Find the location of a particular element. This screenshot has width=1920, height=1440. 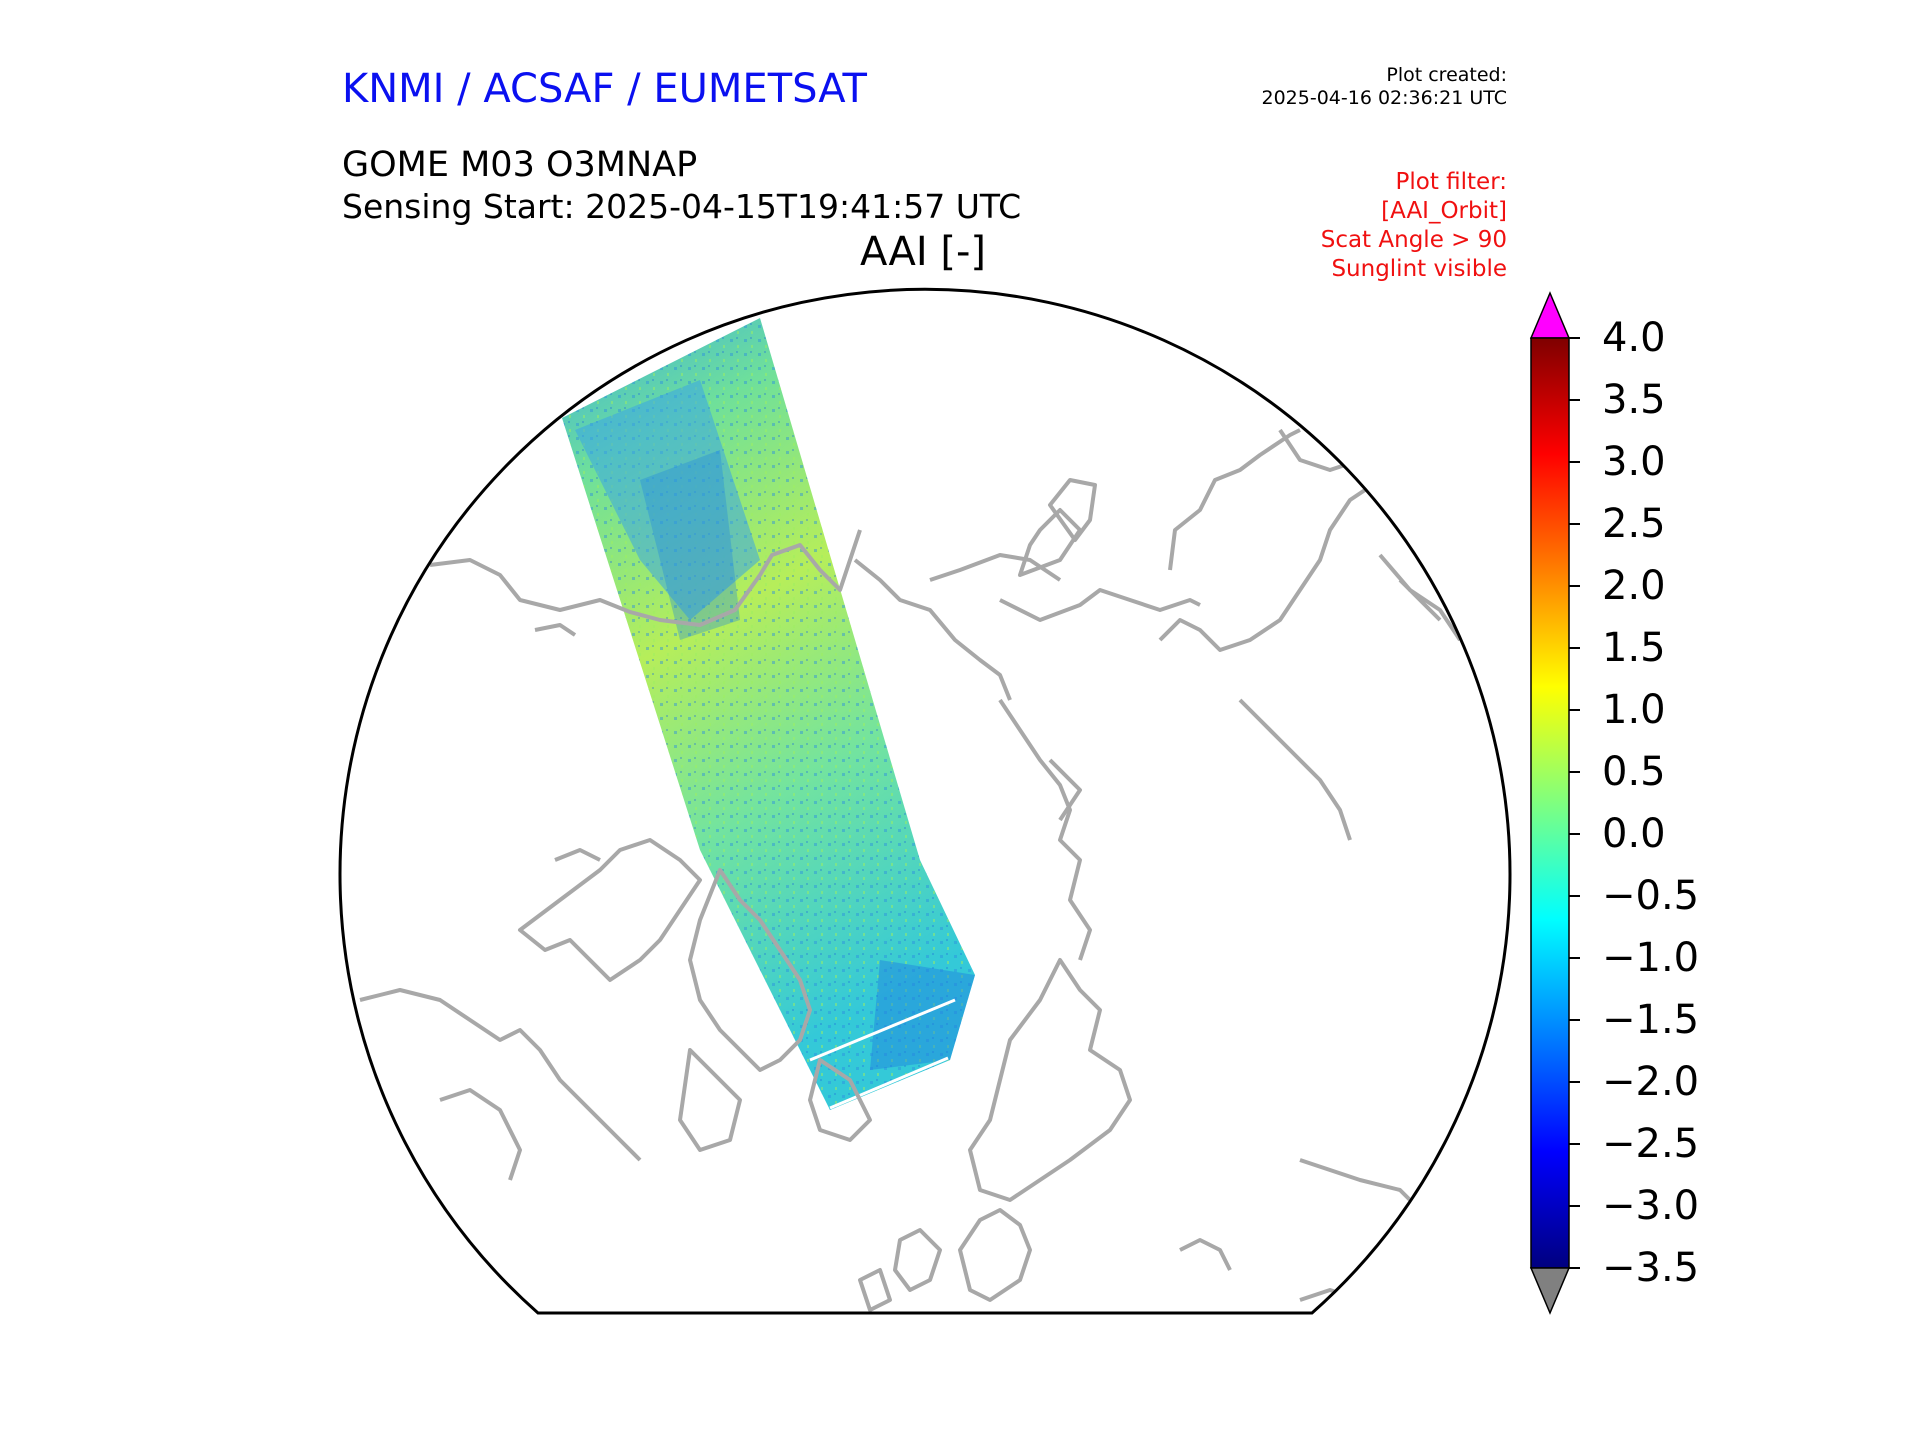

organisation-title: KNMI / ACSAF / EUMETSAT is located at coordinates (604, 89).